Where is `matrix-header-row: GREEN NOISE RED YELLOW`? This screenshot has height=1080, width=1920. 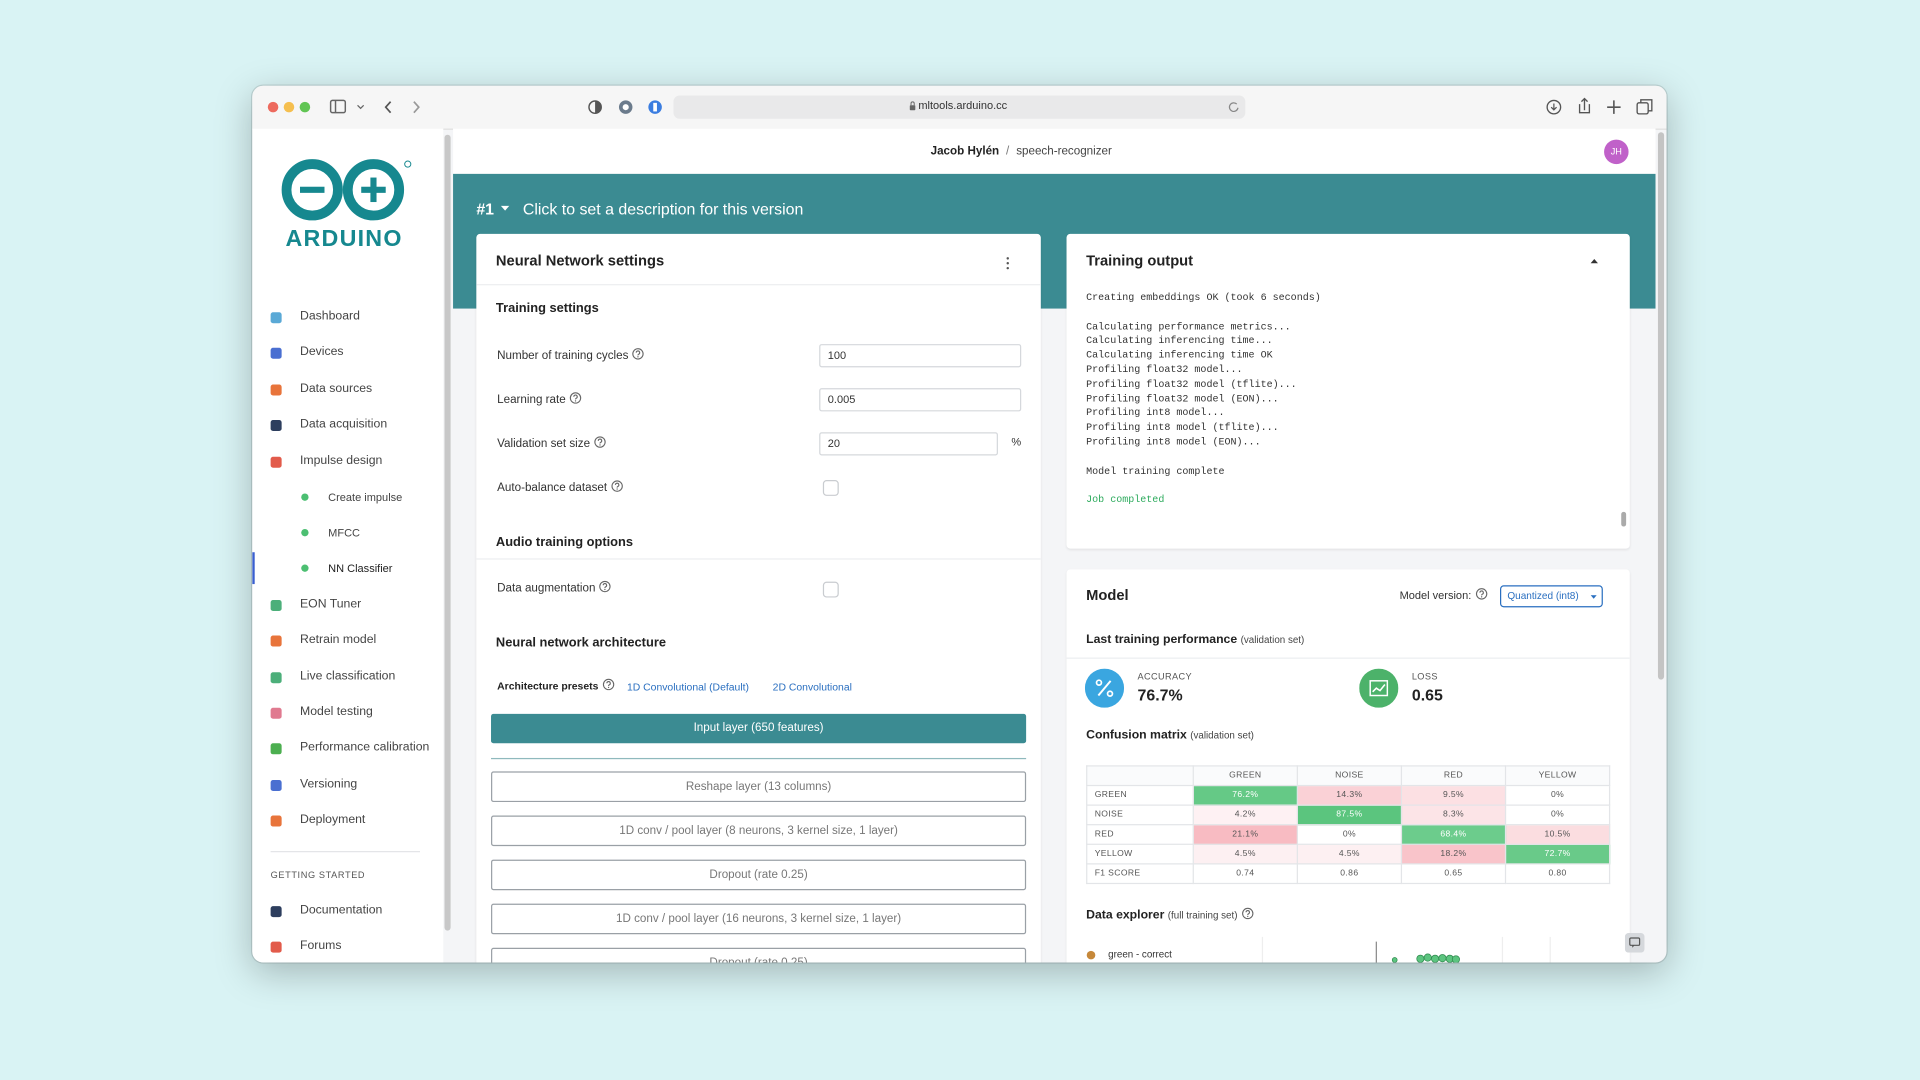 matrix-header-row: GREEN NOISE RED YELLOW is located at coordinates (1348, 776).